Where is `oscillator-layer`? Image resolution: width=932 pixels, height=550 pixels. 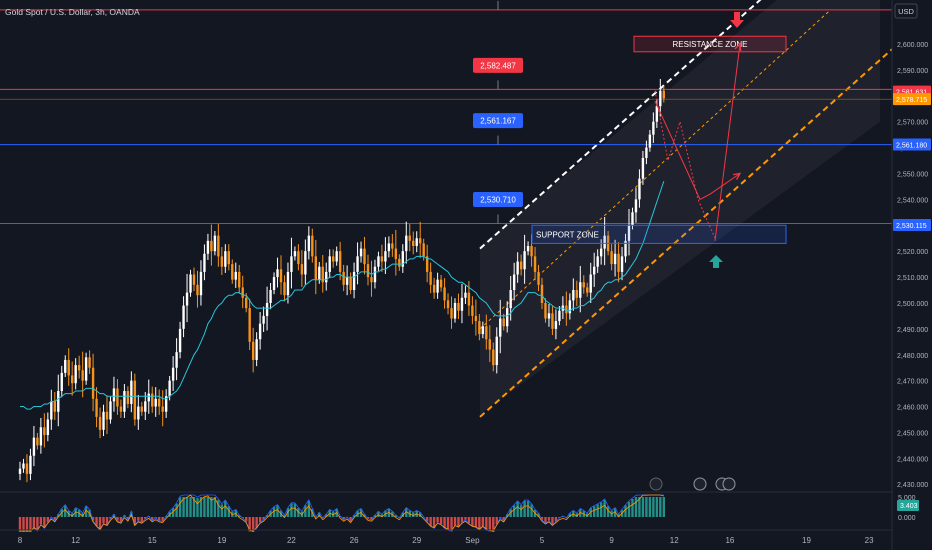 oscillator-layer is located at coordinates (341, 513).